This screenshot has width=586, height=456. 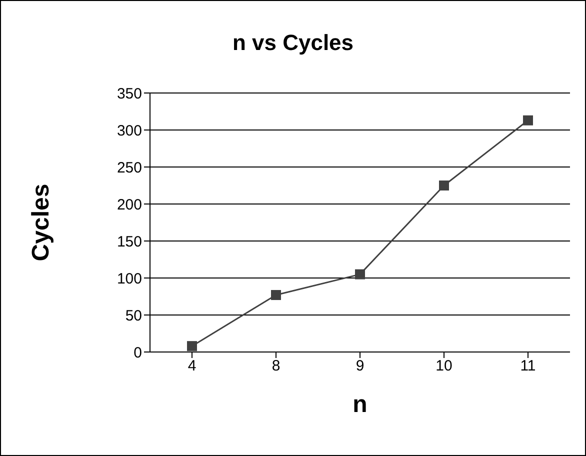 I want to click on y-tick-label: 250, so click(x=129, y=167).